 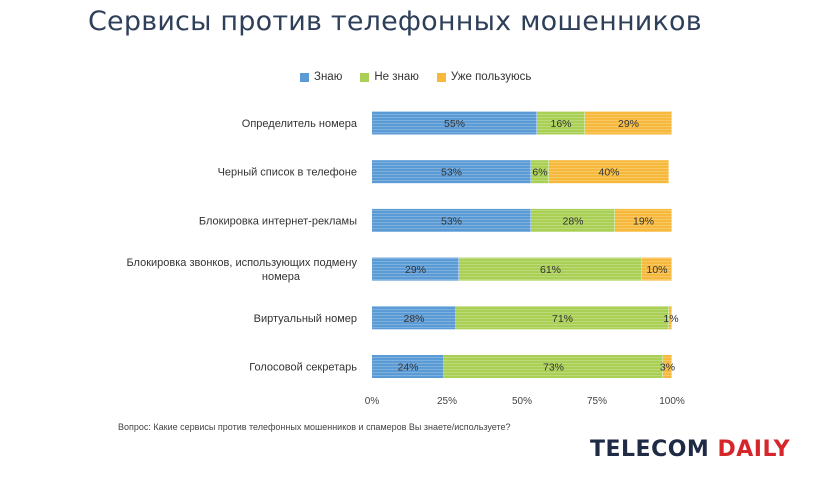 I want to click on brand-part-telecom: TELECOM, so click(x=650, y=449).